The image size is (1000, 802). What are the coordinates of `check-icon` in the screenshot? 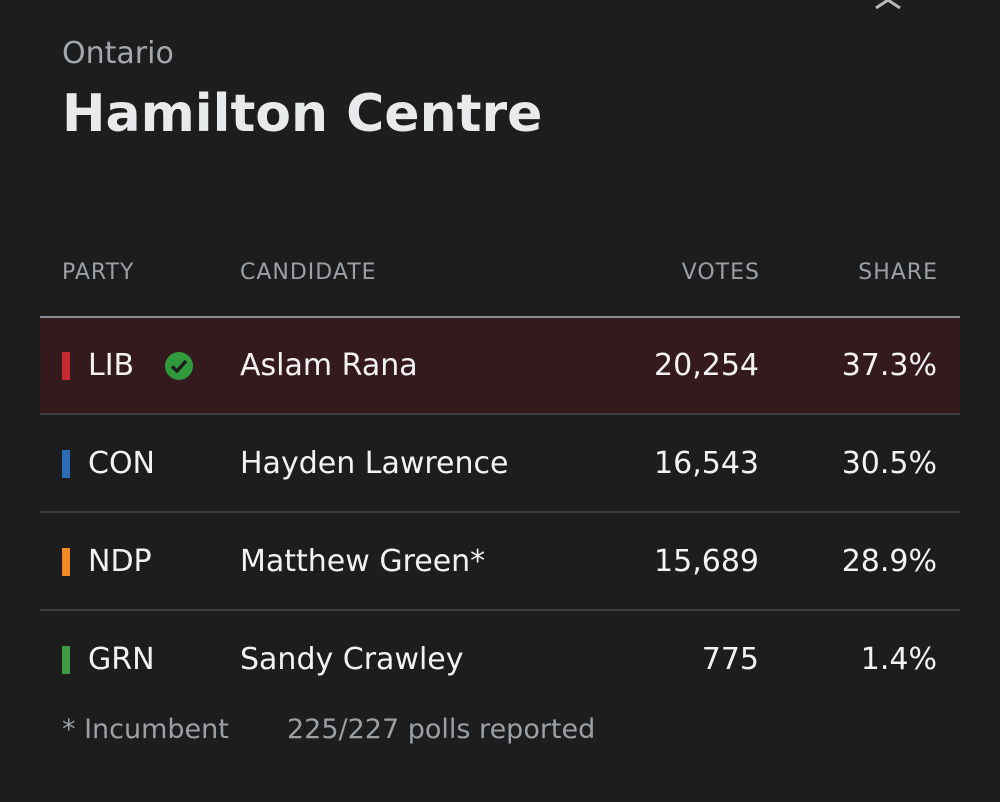 It's located at (179, 366).